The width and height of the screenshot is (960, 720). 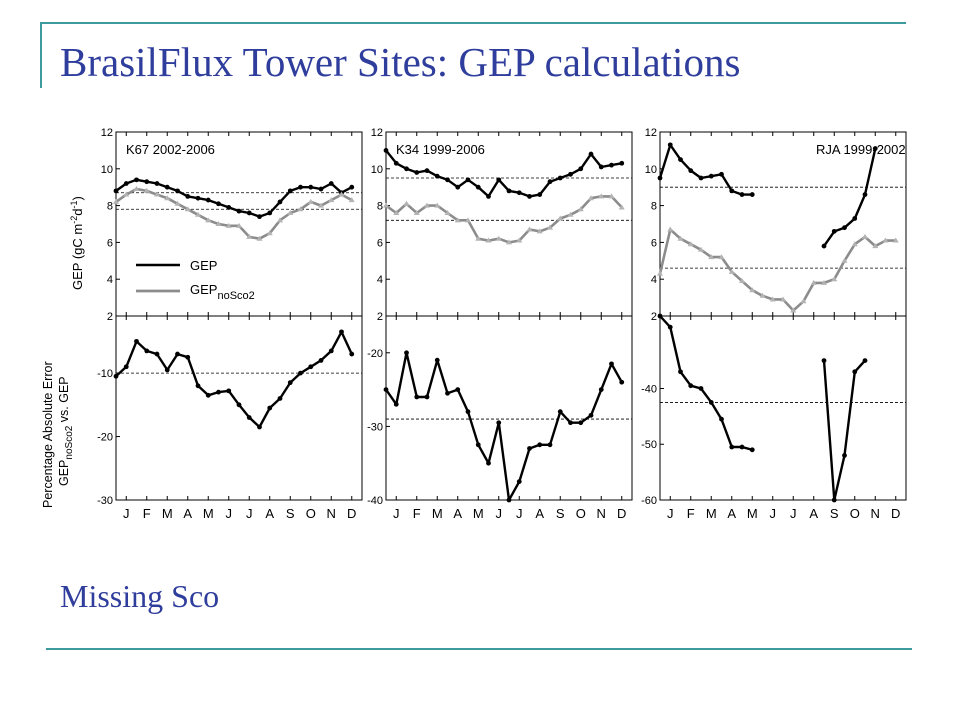 What do you see at coordinates (539, 513) in the screenshot?
I see `month-label: A` at bounding box center [539, 513].